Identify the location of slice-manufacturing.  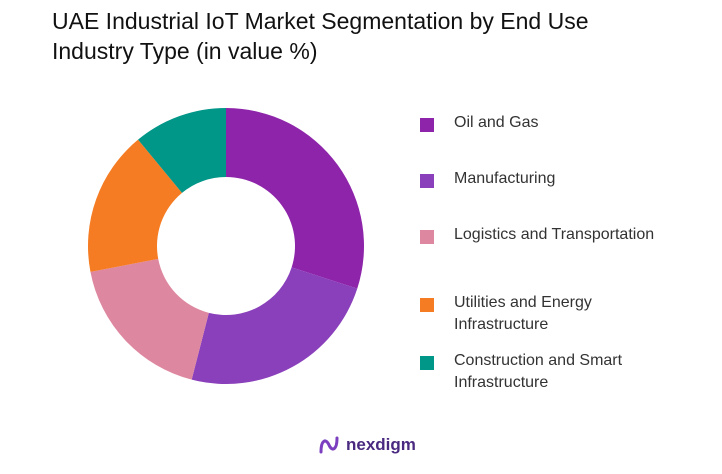
(274, 325).